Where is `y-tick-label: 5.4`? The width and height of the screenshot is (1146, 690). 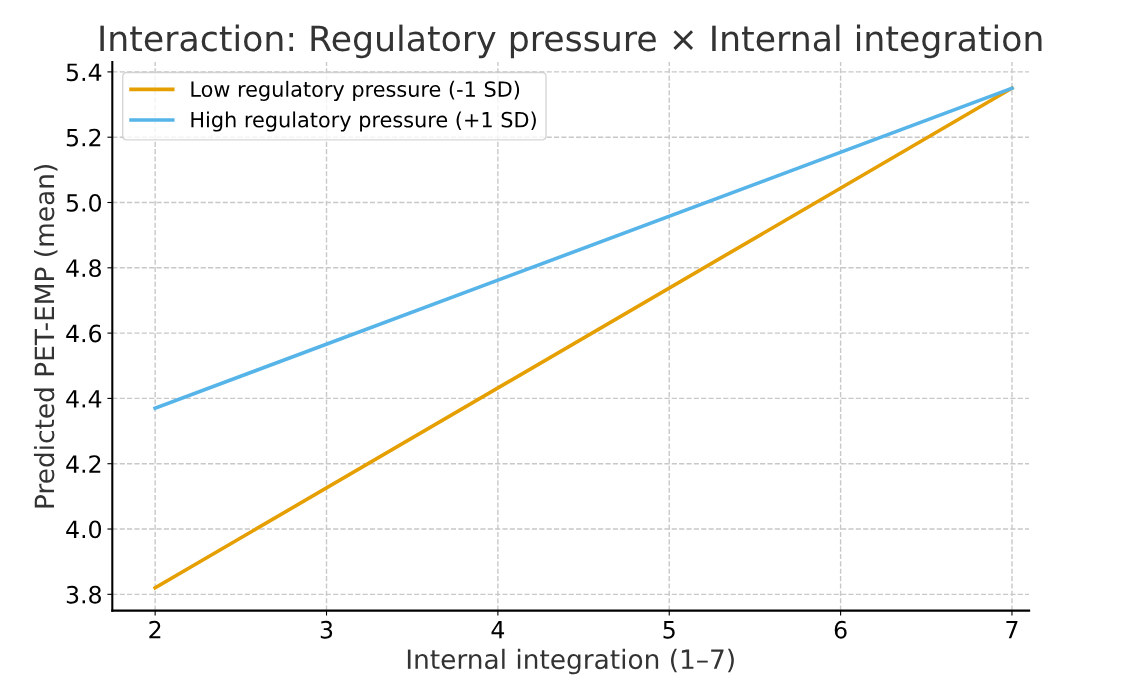
y-tick-label: 5.4 is located at coordinates (84, 72).